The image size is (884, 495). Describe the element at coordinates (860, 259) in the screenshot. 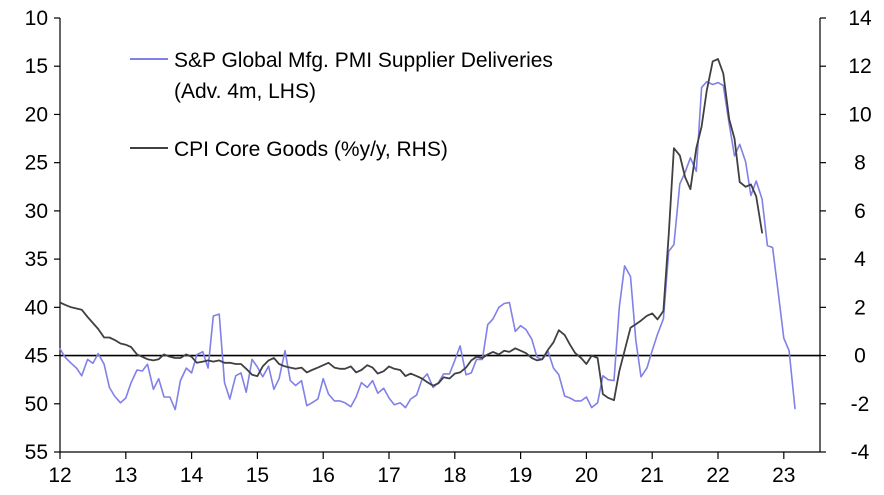

I see `right-tick-label: 4` at that location.